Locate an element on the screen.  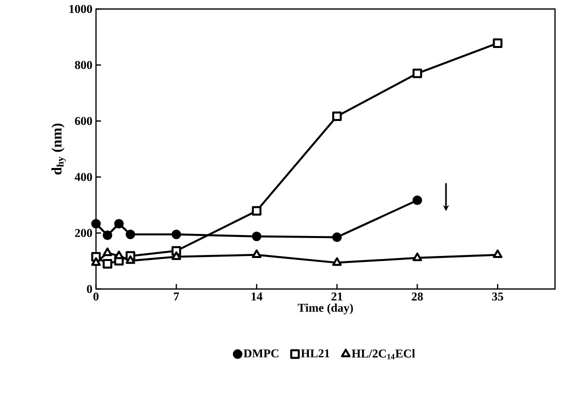
y-tick-label: 200 is located at coordinates (83, 233).